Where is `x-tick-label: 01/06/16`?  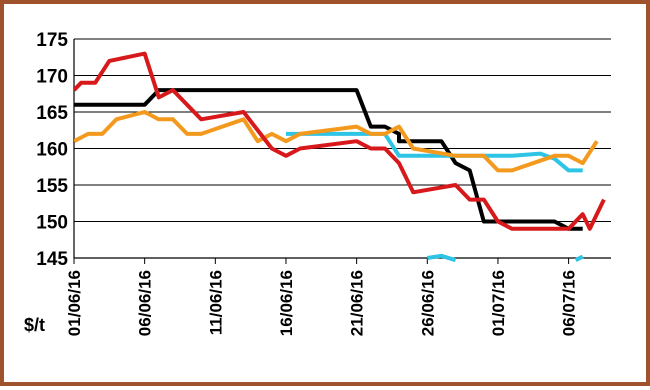 x-tick-label: 01/06/16 is located at coordinates (74, 303).